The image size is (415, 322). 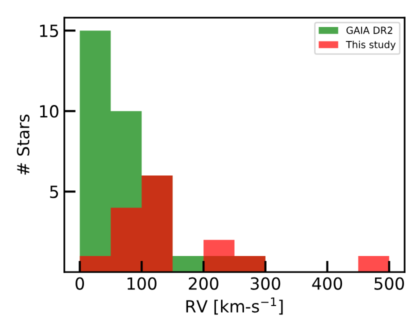 I want to click on x-tick-label: 300, so click(x=265, y=283).